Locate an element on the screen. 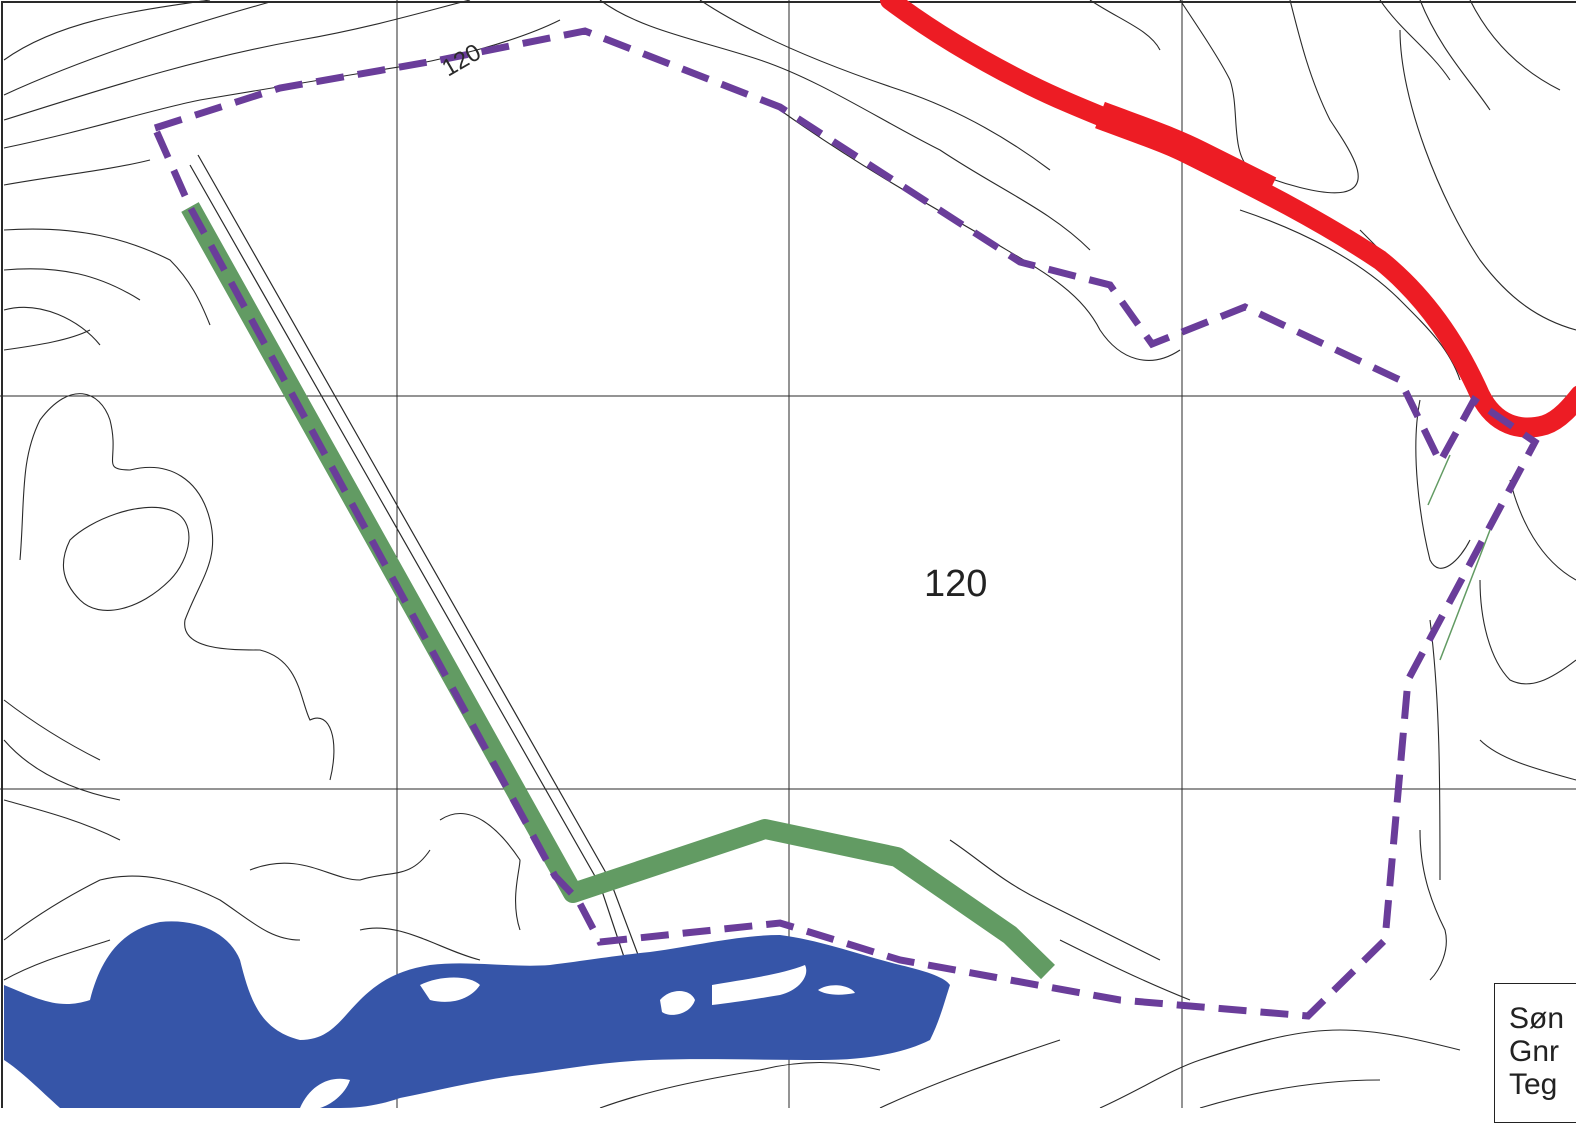 This screenshot has width=1576, height=1123. legend-line-3: Teg is located at coordinates (1533, 1084).